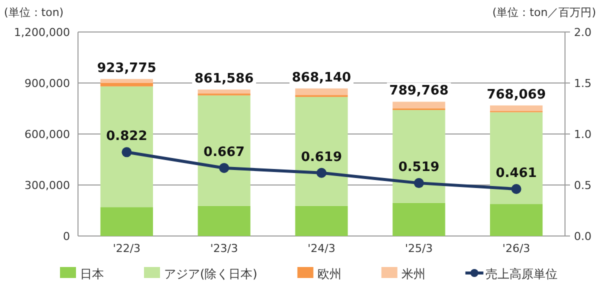 The image size is (600, 290). What do you see at coordinates (224, 79) in the screenshot?
I see `total-label: 861,586` at bounding box center [224, 79].